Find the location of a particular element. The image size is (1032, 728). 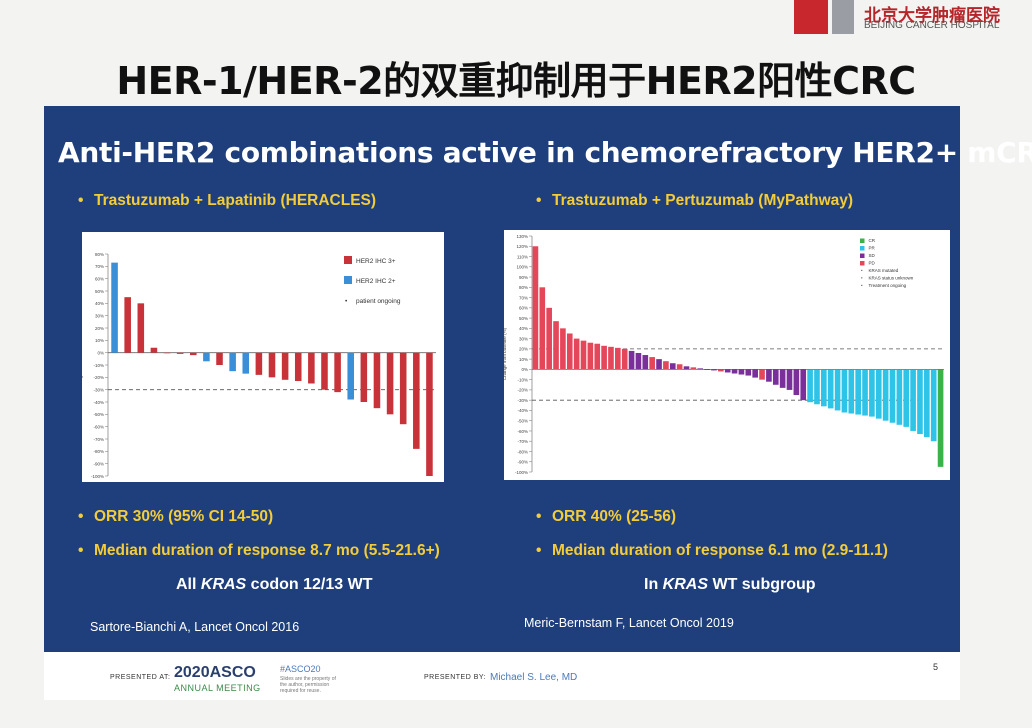

page-number: 5 is located at coordinates (936, 667).